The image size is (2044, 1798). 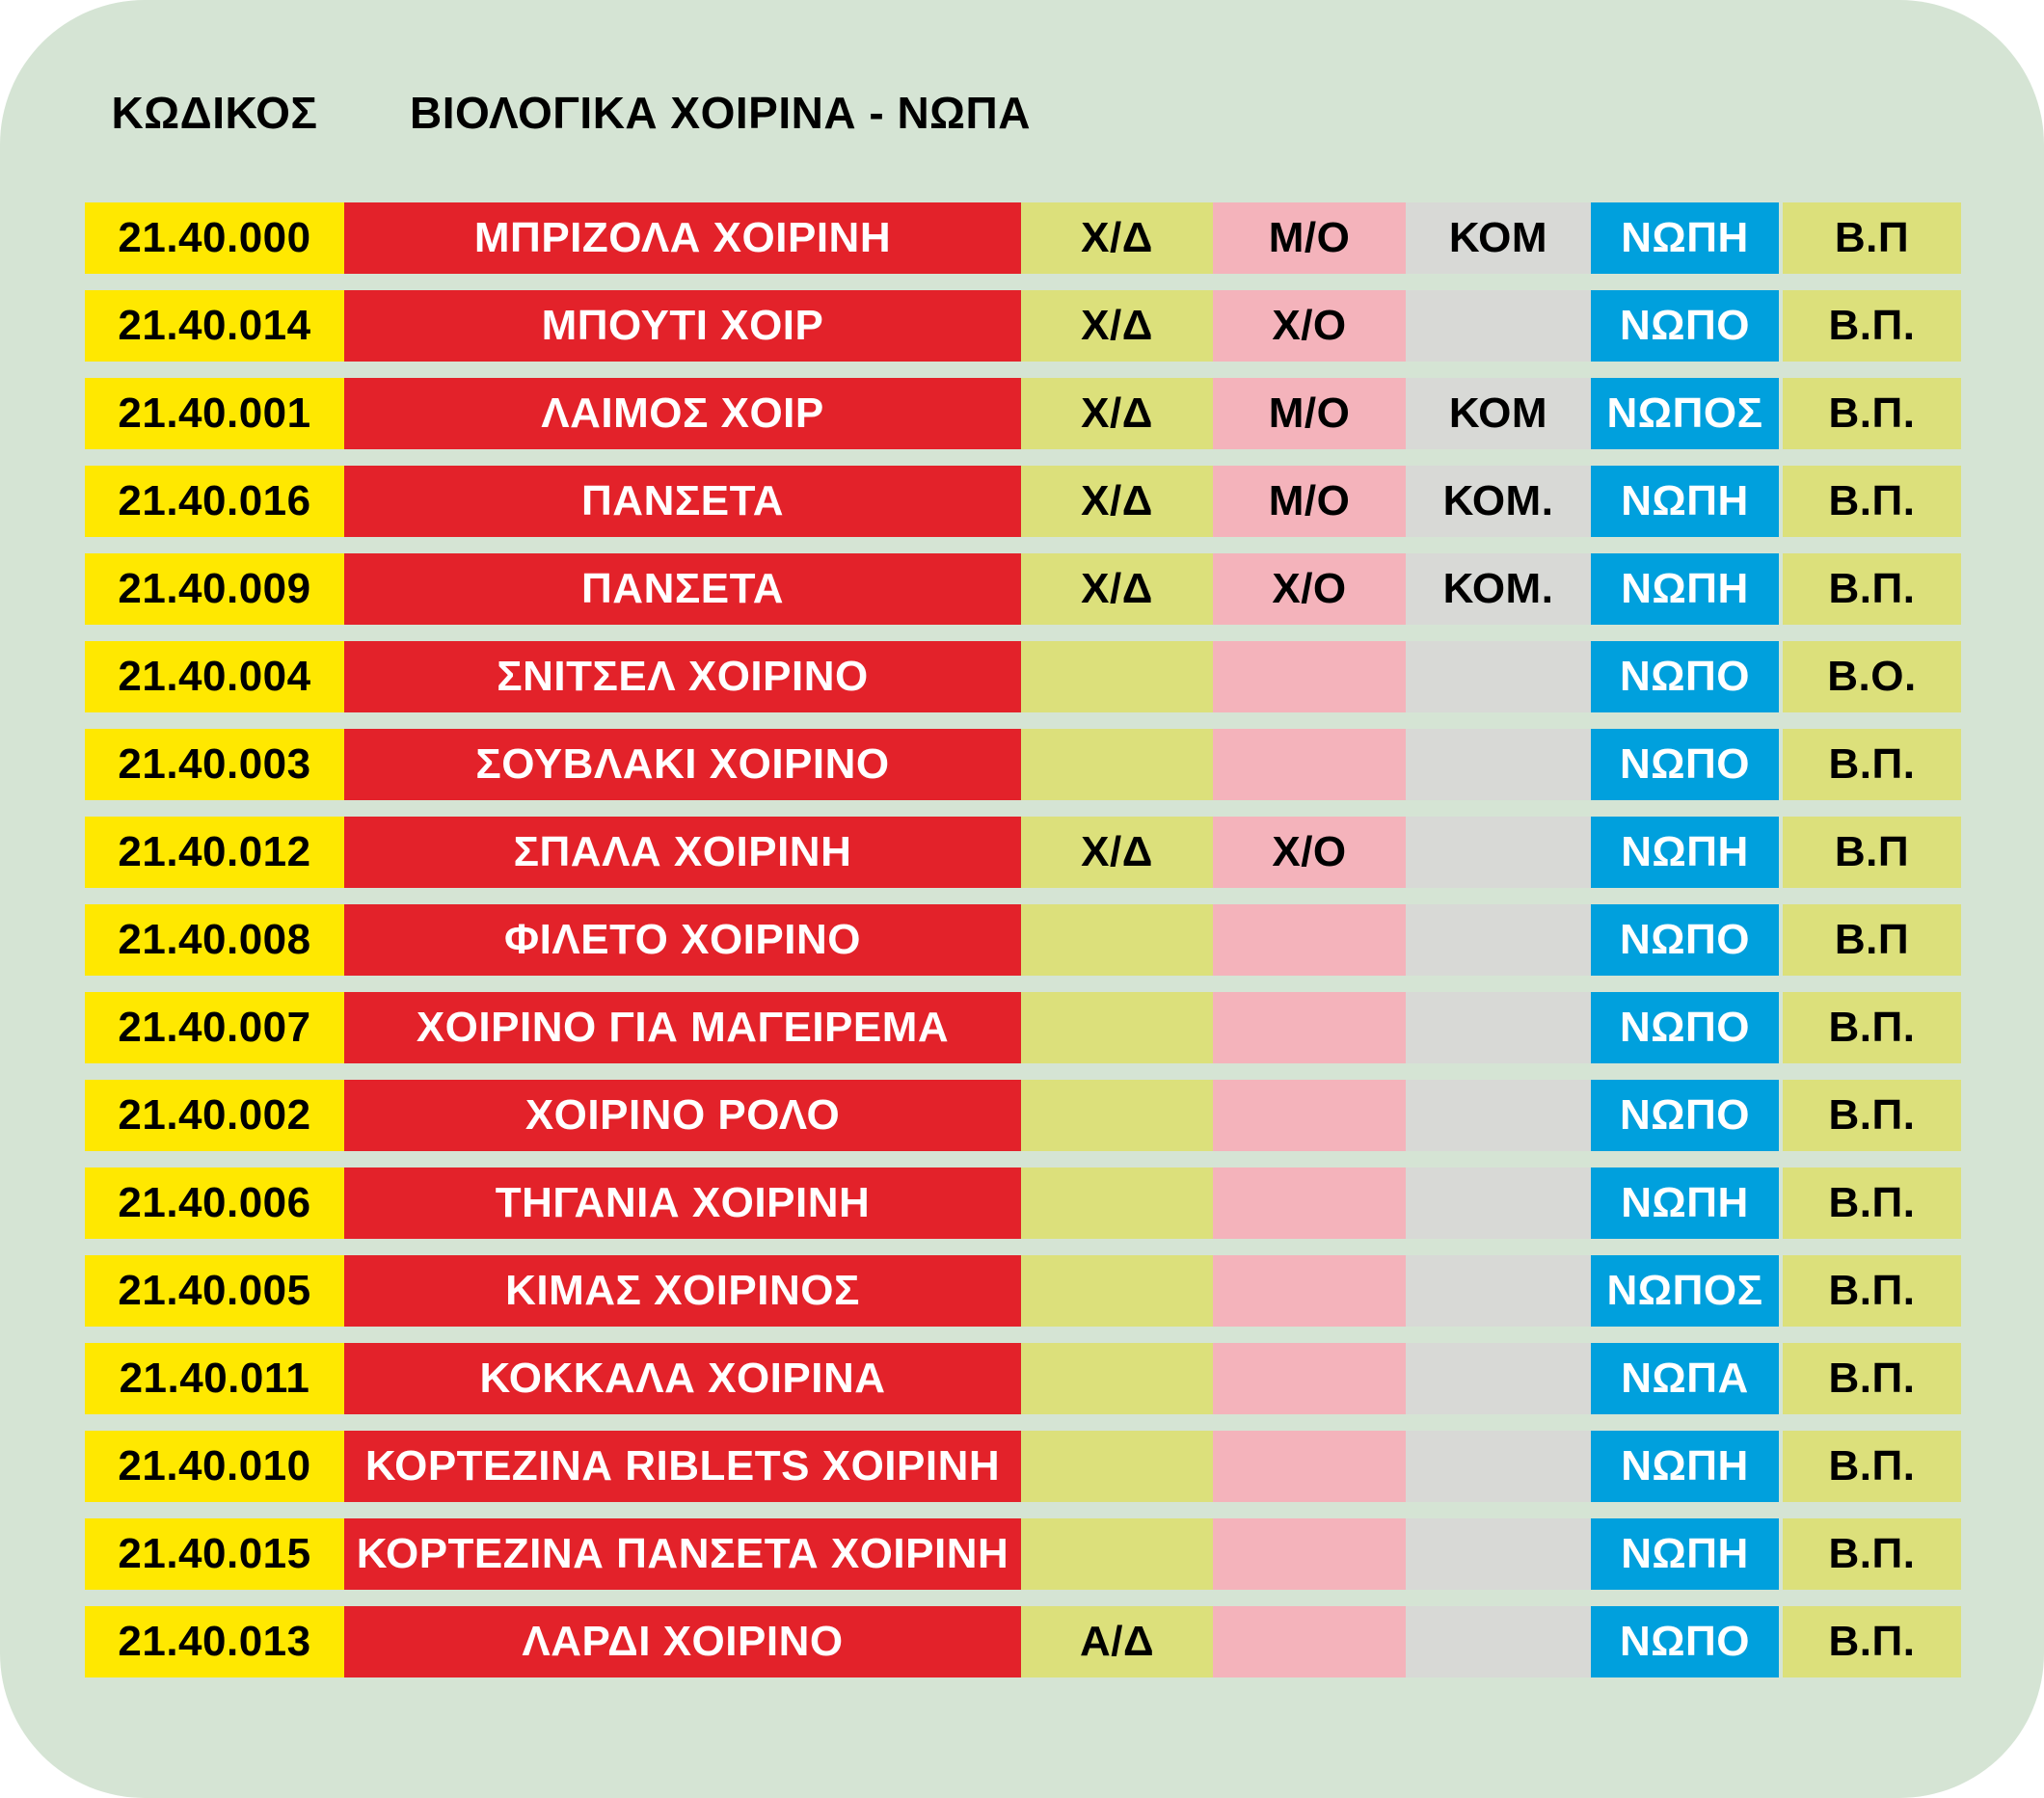 What do you see at coordinates (1872, 676) in the screenshot?
I see `weight-type-cell: Β.Ο.` at bounding box center [1872, 676].